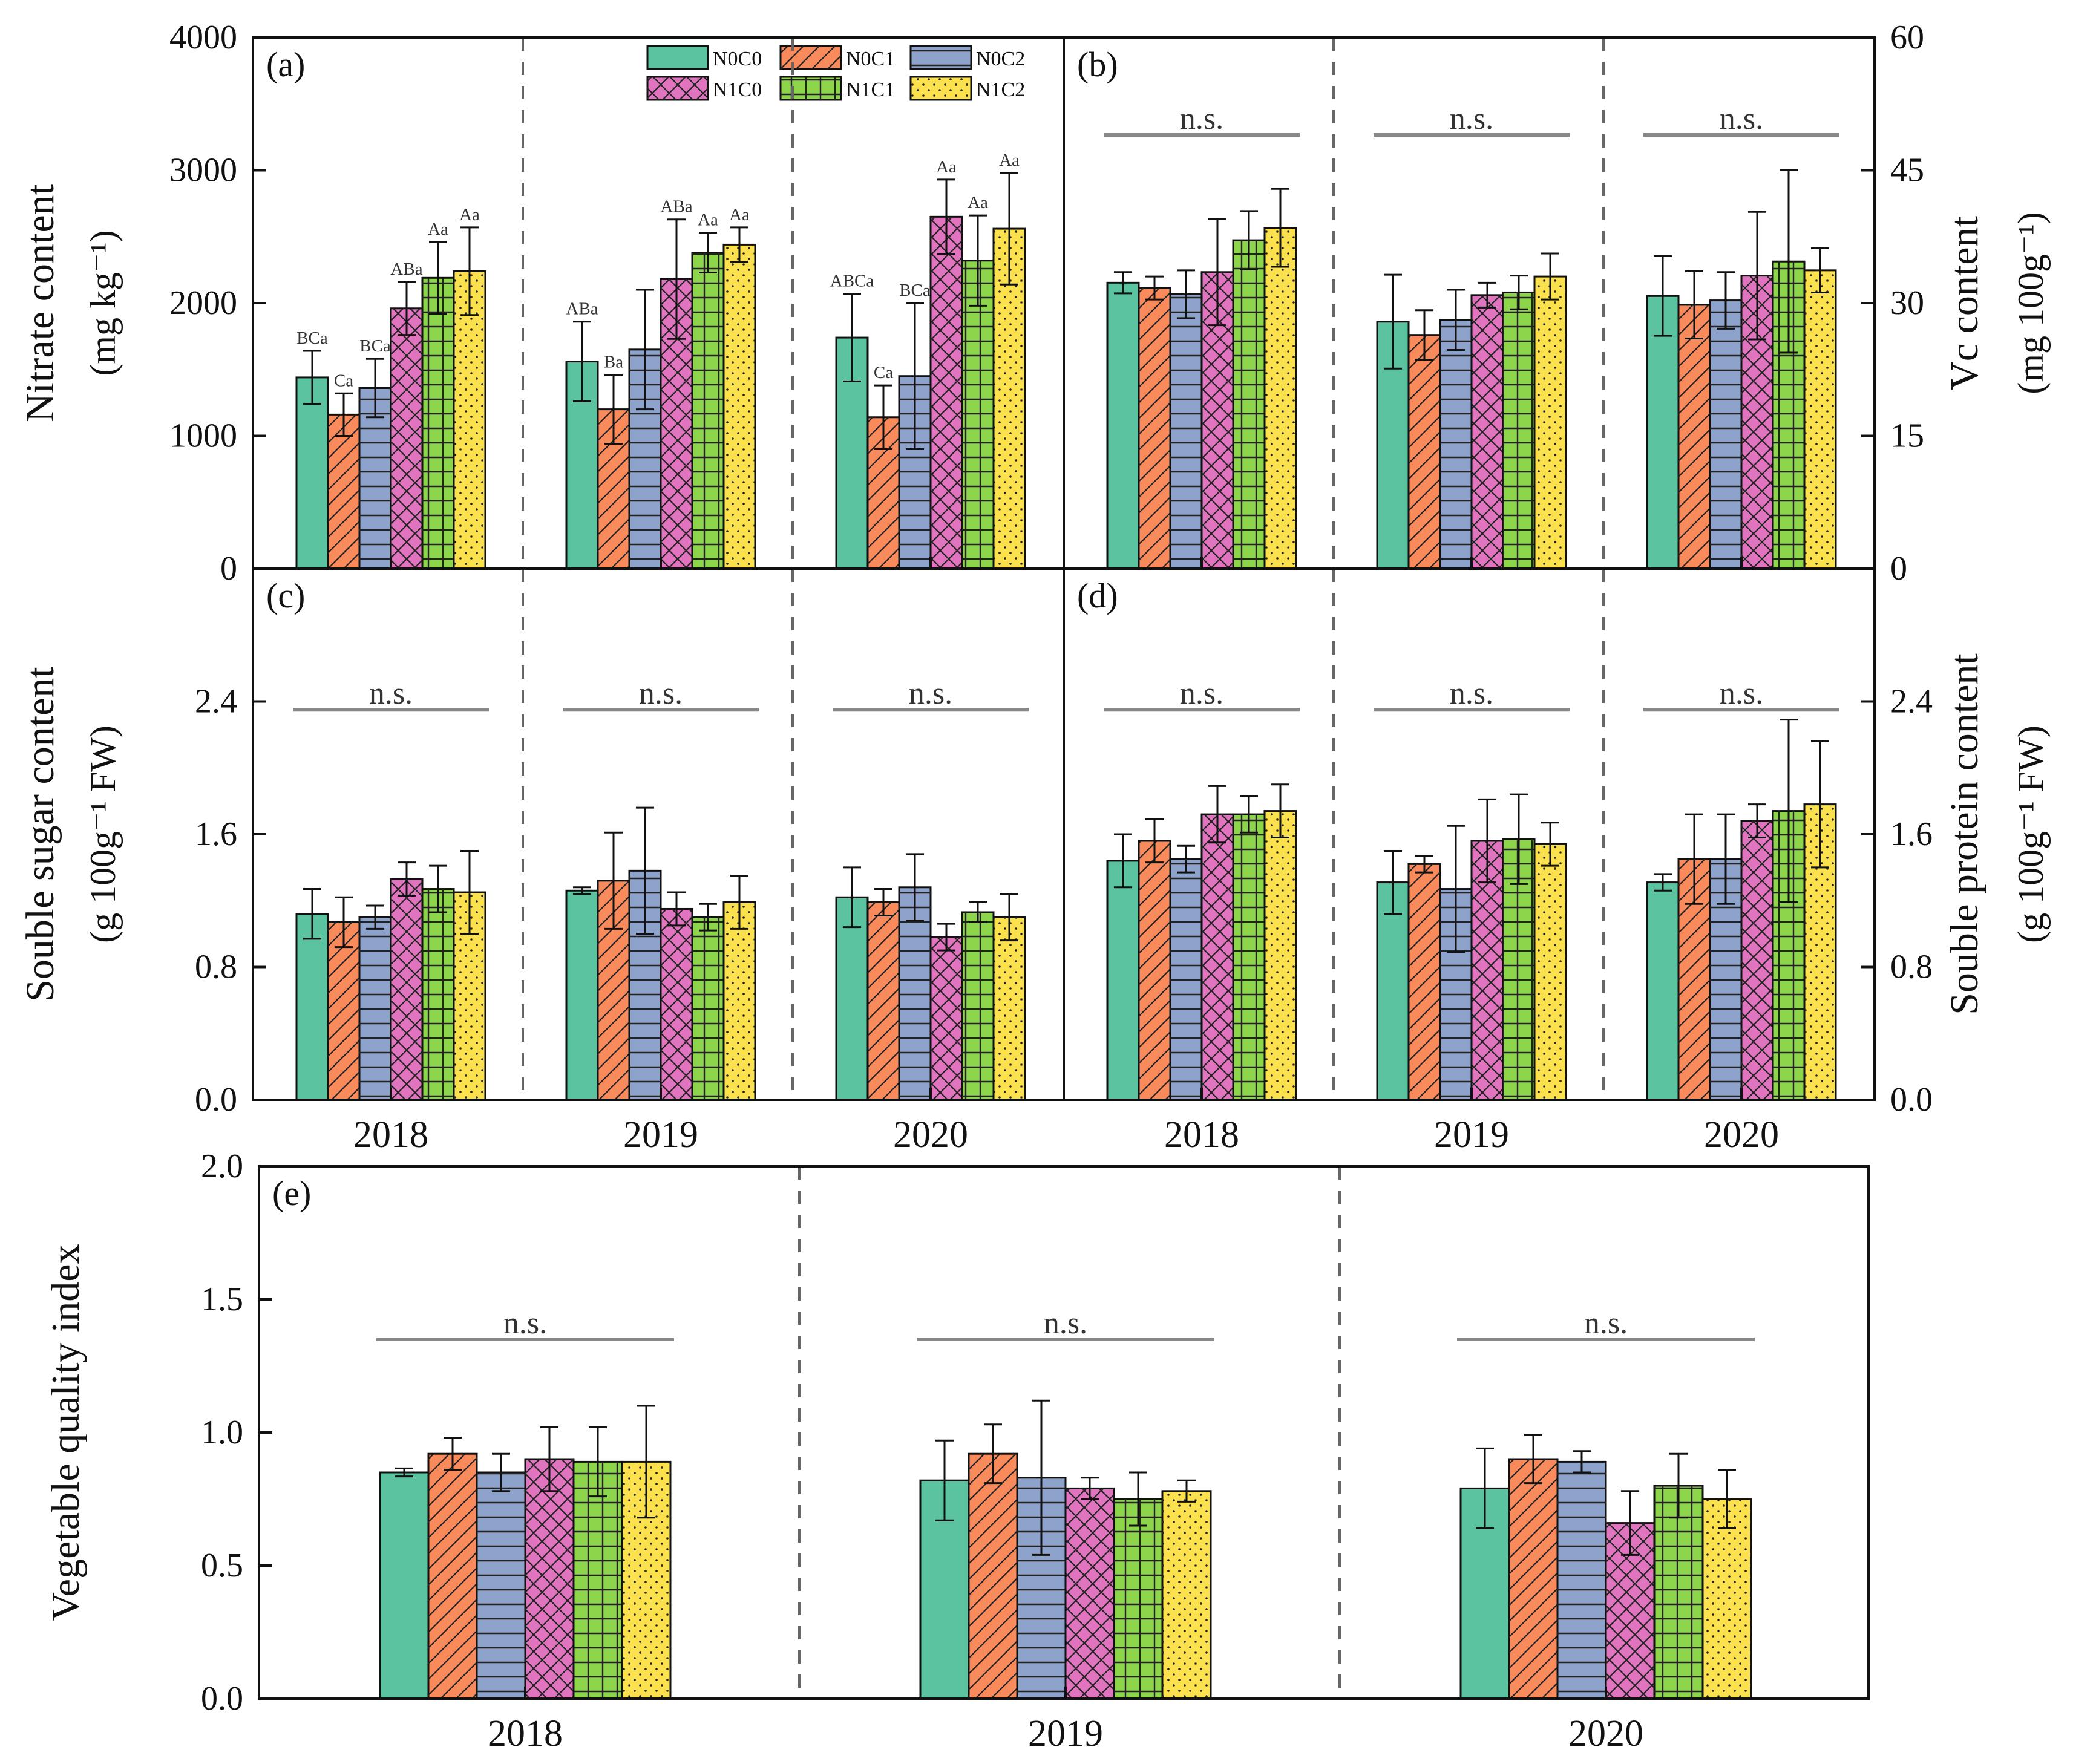 The width and height of the screenshot is (2096, 1764). Describe the element at coordinates (203, 37) in the screenshot. I see `y-tick-label: 4000` at that location.